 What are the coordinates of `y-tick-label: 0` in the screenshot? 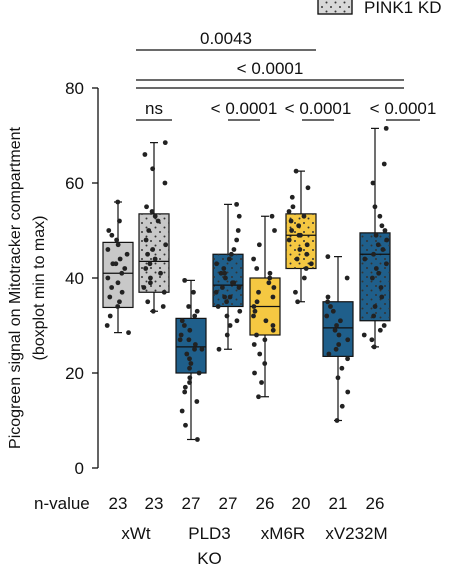 It's located at (79, 468).